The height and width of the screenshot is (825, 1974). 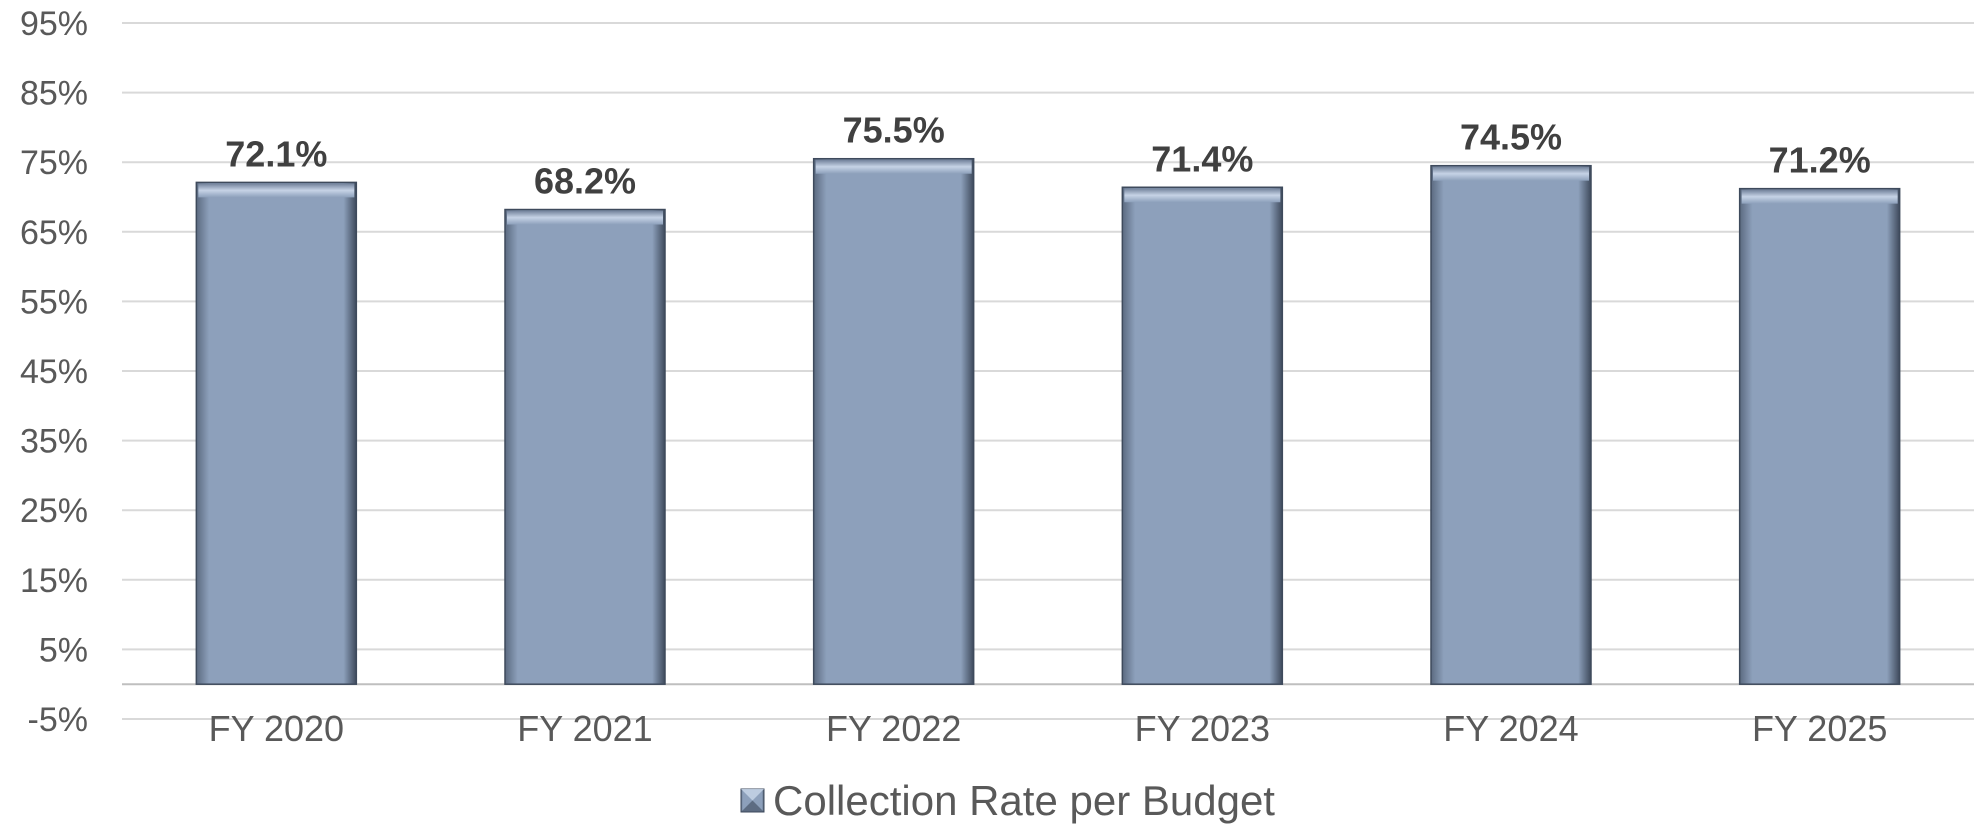 What do you see at coordinates (276, 728) in the screenshot?
I see `x-tick-label: FY 2020` at bounding box center [276, 728].